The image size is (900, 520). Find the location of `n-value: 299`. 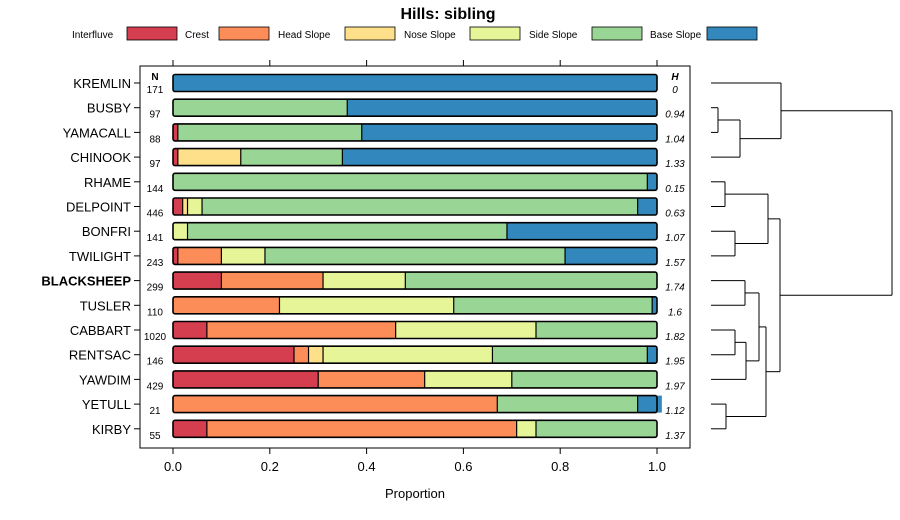

n-value: 299 is located at coordinates (155, 288).